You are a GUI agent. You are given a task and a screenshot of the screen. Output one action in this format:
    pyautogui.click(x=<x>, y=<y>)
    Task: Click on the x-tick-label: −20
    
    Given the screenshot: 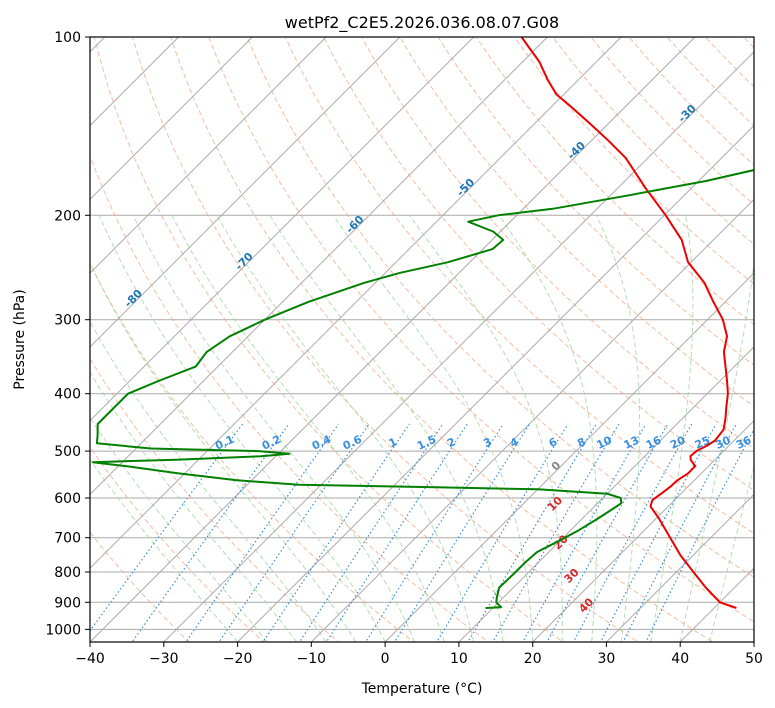 What is the action you would take?
    pyautogui.click(x=238, y=659)
    